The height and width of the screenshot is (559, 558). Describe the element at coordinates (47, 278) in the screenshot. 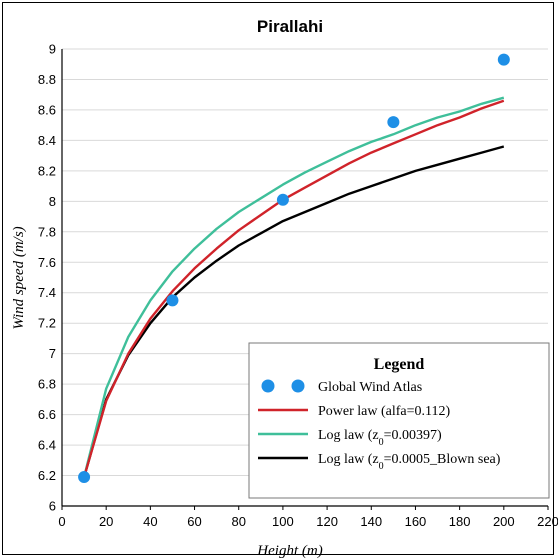

I see `y-tick-labels: 6 6.2 6.4 6.6 6.8 7 7.2 7.4 7.6 7.8 8 8.2 8.4 8.6 8.8 9` at that location.